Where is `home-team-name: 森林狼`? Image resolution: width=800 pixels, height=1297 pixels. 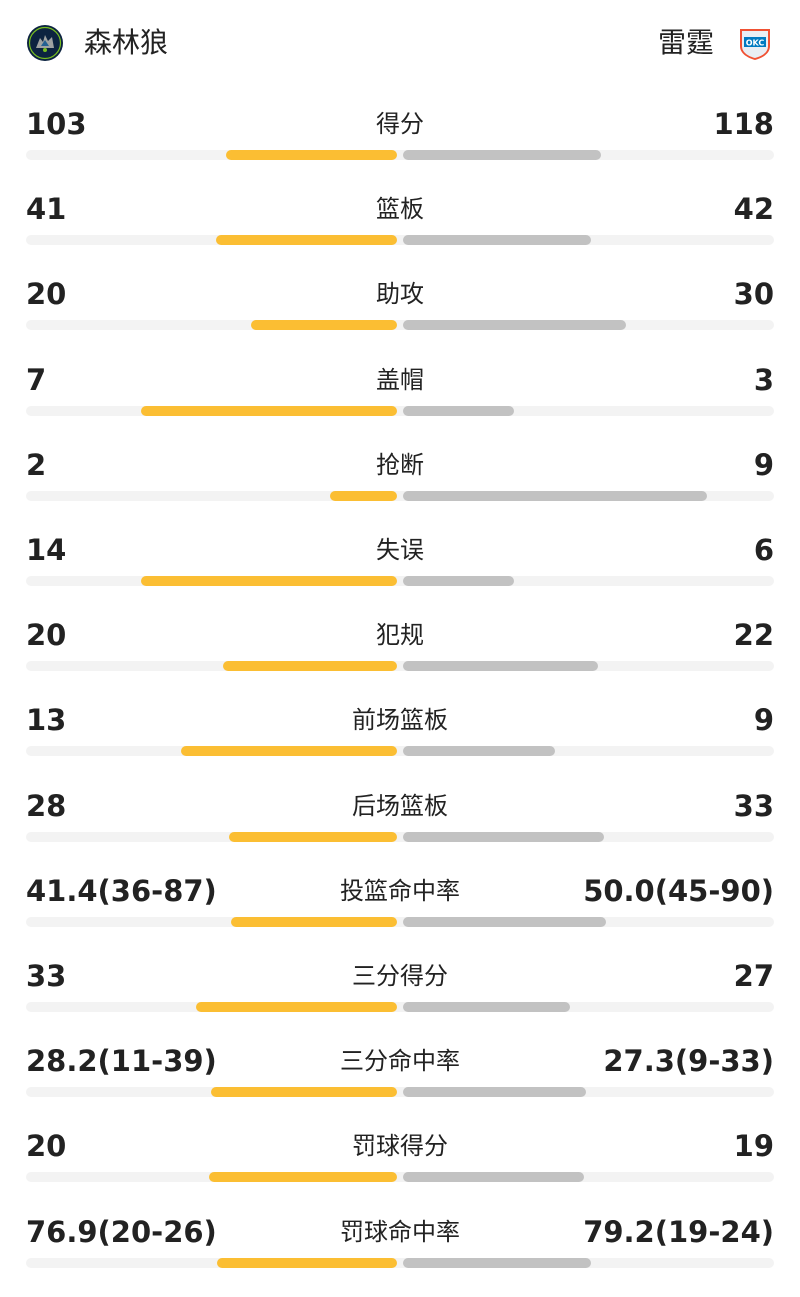
home-team-name: 森林狼 is located at coordinates (126, 42).